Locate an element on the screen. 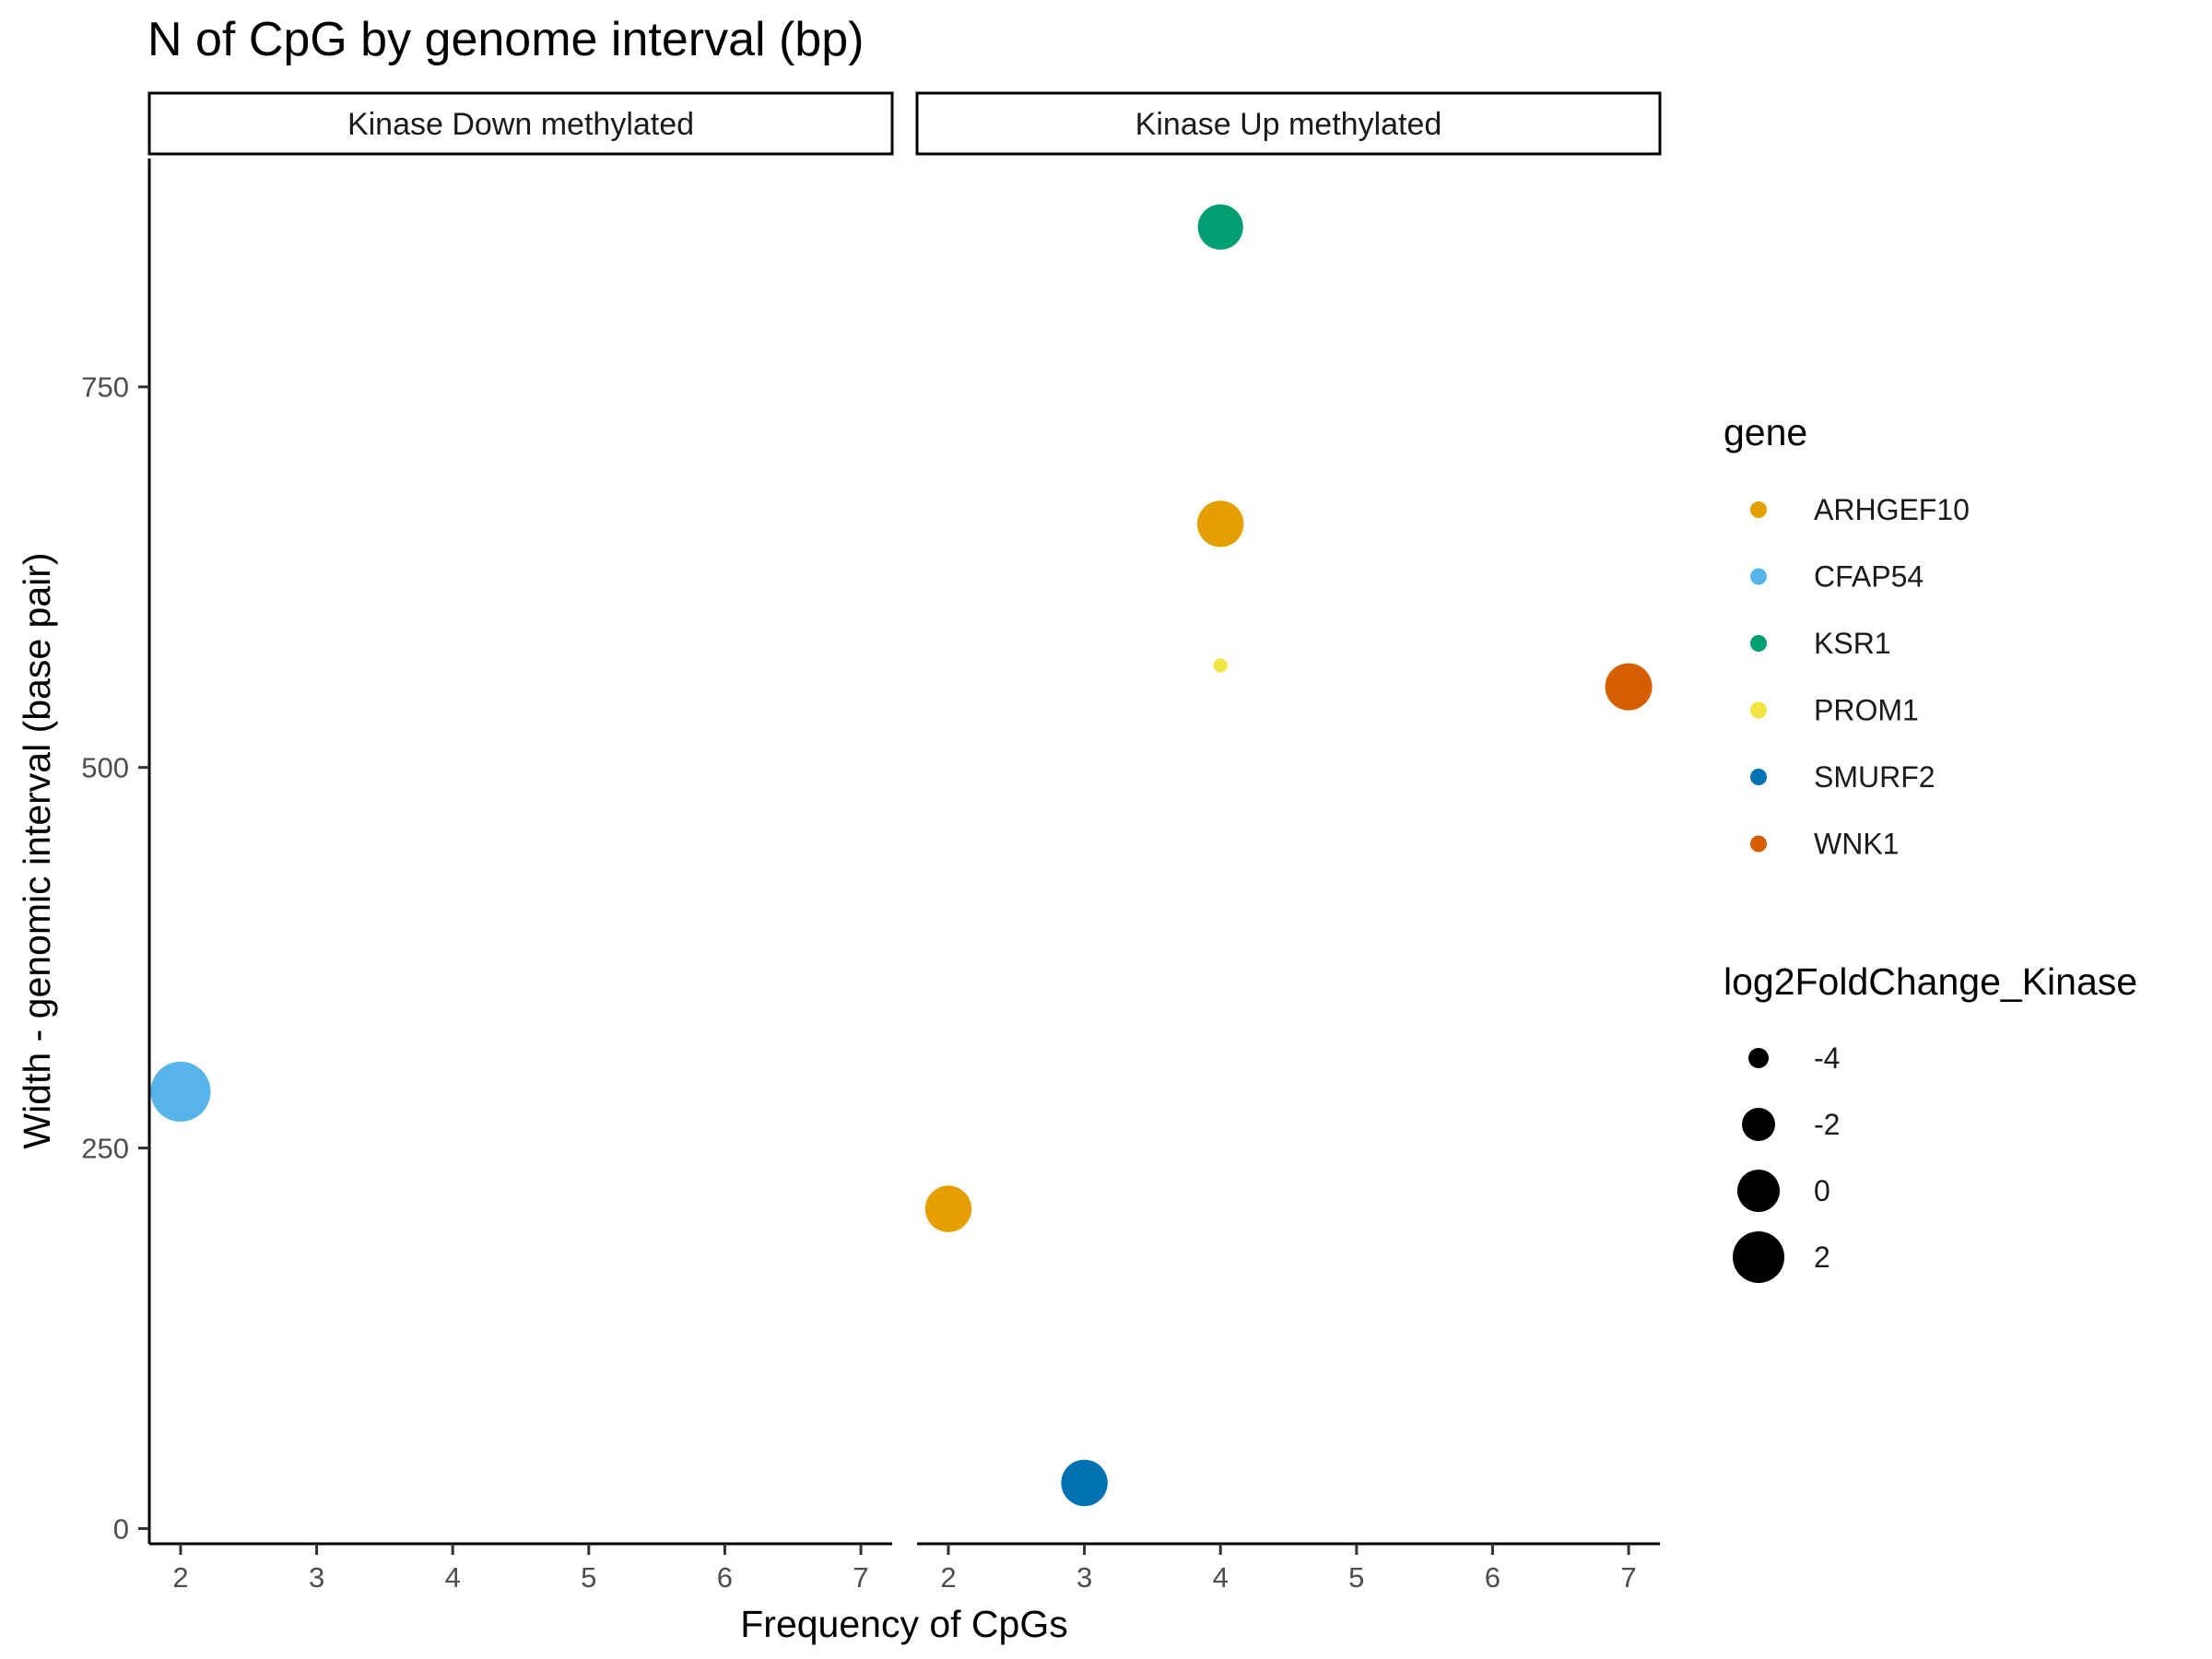  facet-strip-label-up: Kinase Up methylated is located at coordinates (1288, 124).